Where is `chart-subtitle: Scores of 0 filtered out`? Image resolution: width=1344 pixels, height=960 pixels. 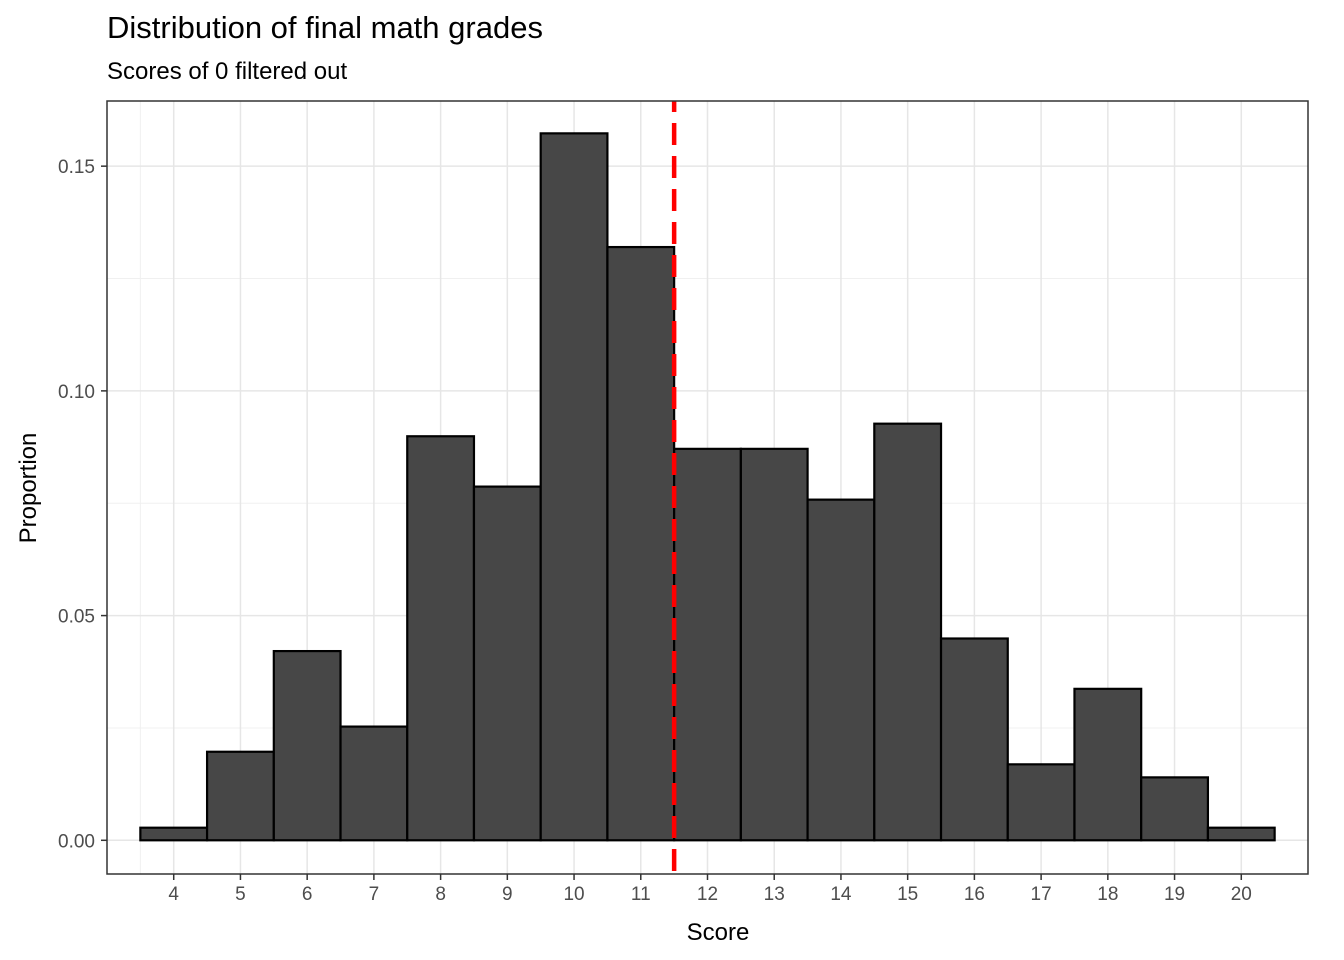
chart-subtitle: Scores of 0 filtered out is located at coordinates (227, 71).